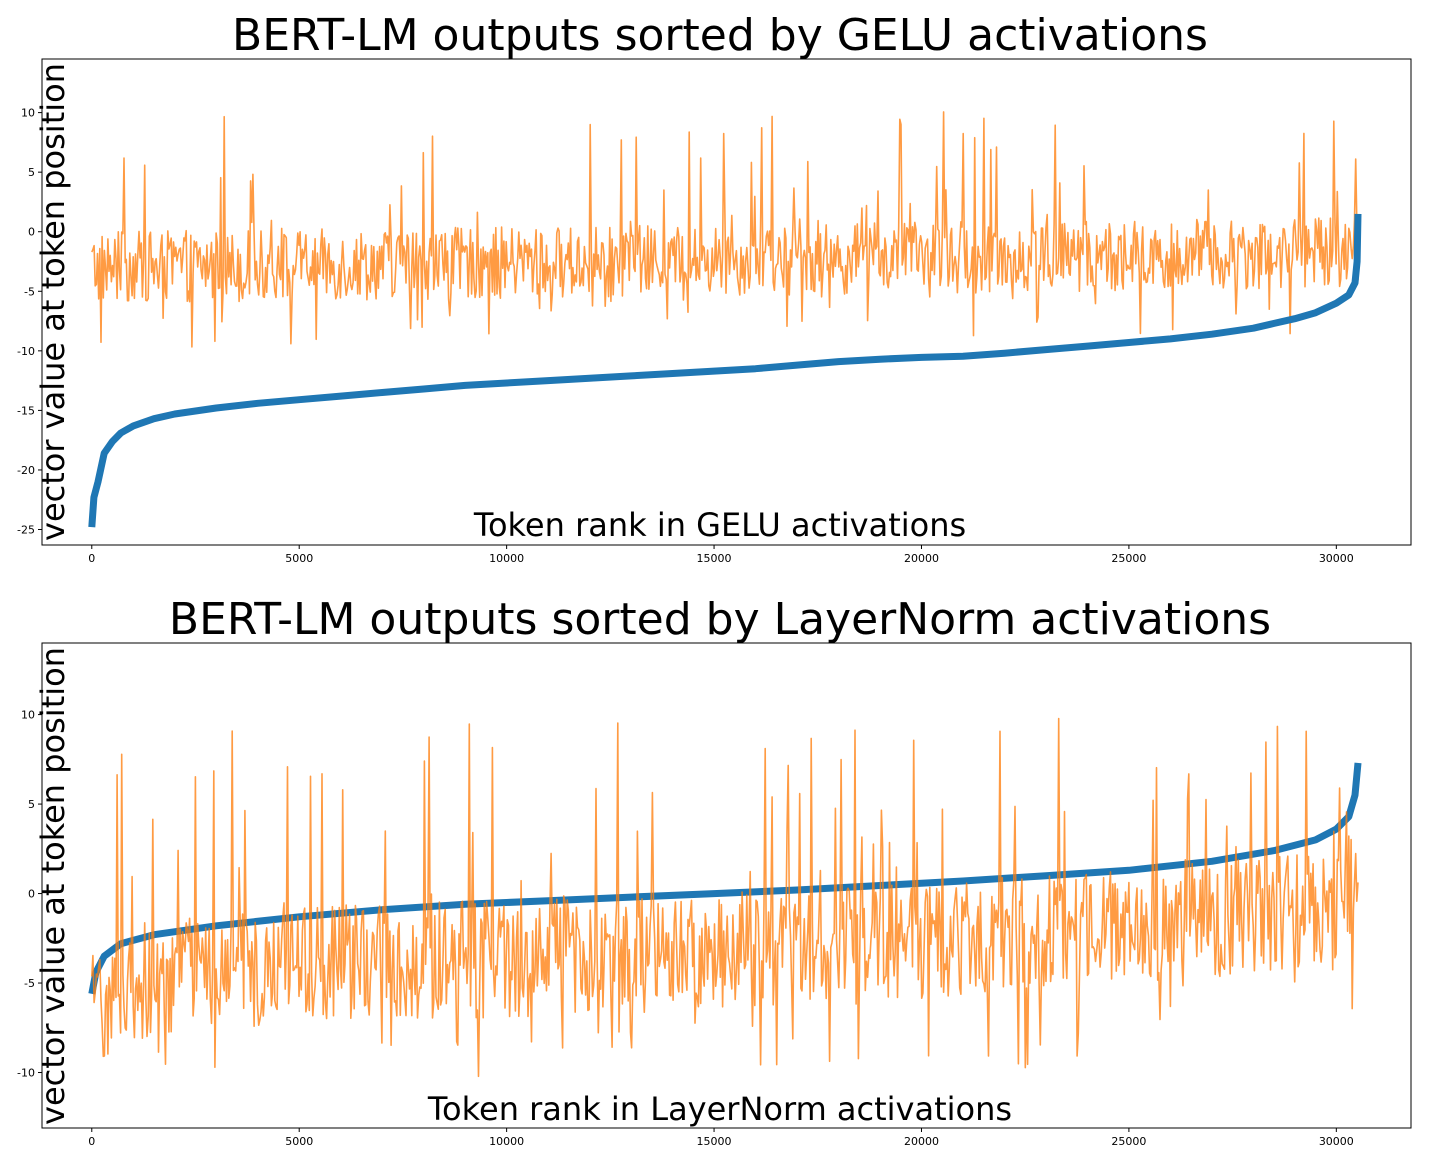 The width and height of the screenshot is (1440, 1152). Describe the element at coordinates (26, 351) in the screenshot. I see `chart-1-y-tick-label: -10` at that location.